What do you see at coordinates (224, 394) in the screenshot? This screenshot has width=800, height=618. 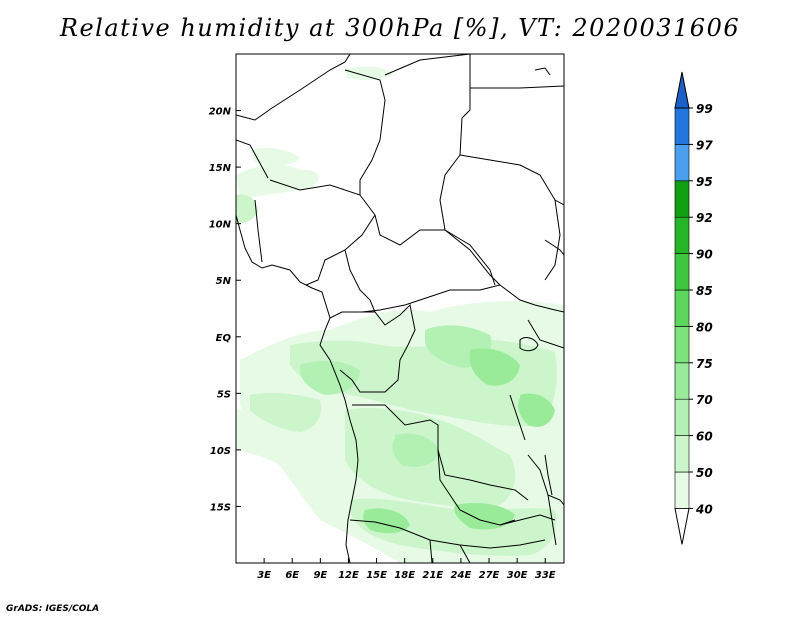 I see `y-tick-label: 5S` at bounding box center [224, 394].